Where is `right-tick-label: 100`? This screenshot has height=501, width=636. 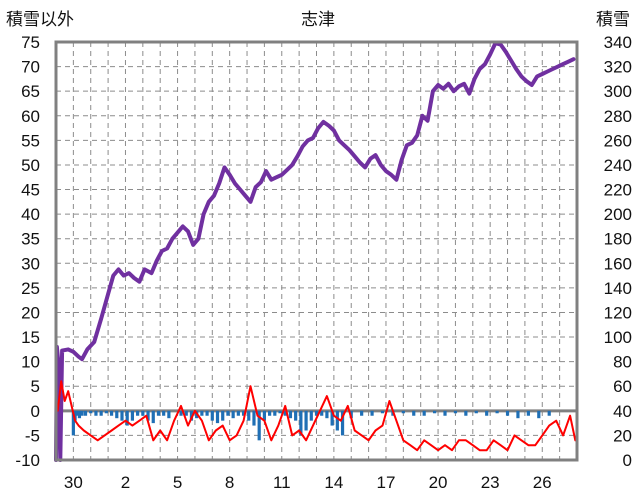 right-tick-label: 100 is located at coordinates (618, 337).